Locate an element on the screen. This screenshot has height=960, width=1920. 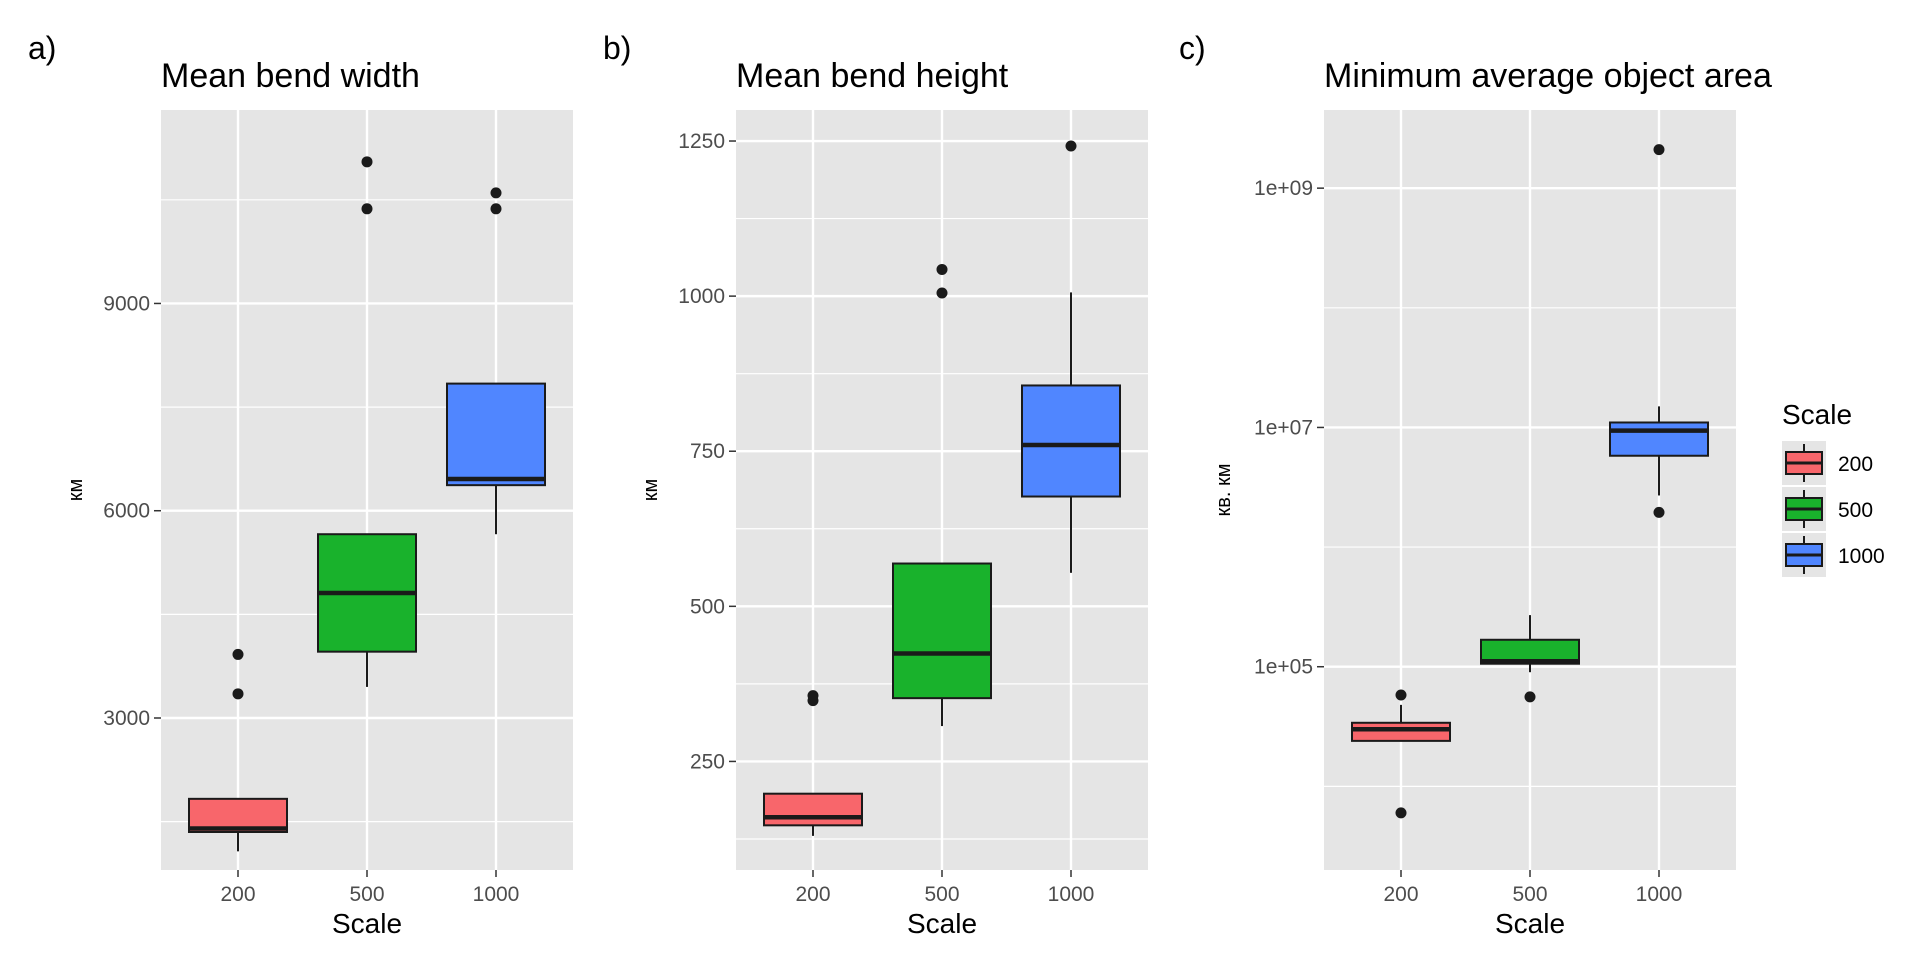
y-tick-label: 6000 is located at coordinates (126, 511).